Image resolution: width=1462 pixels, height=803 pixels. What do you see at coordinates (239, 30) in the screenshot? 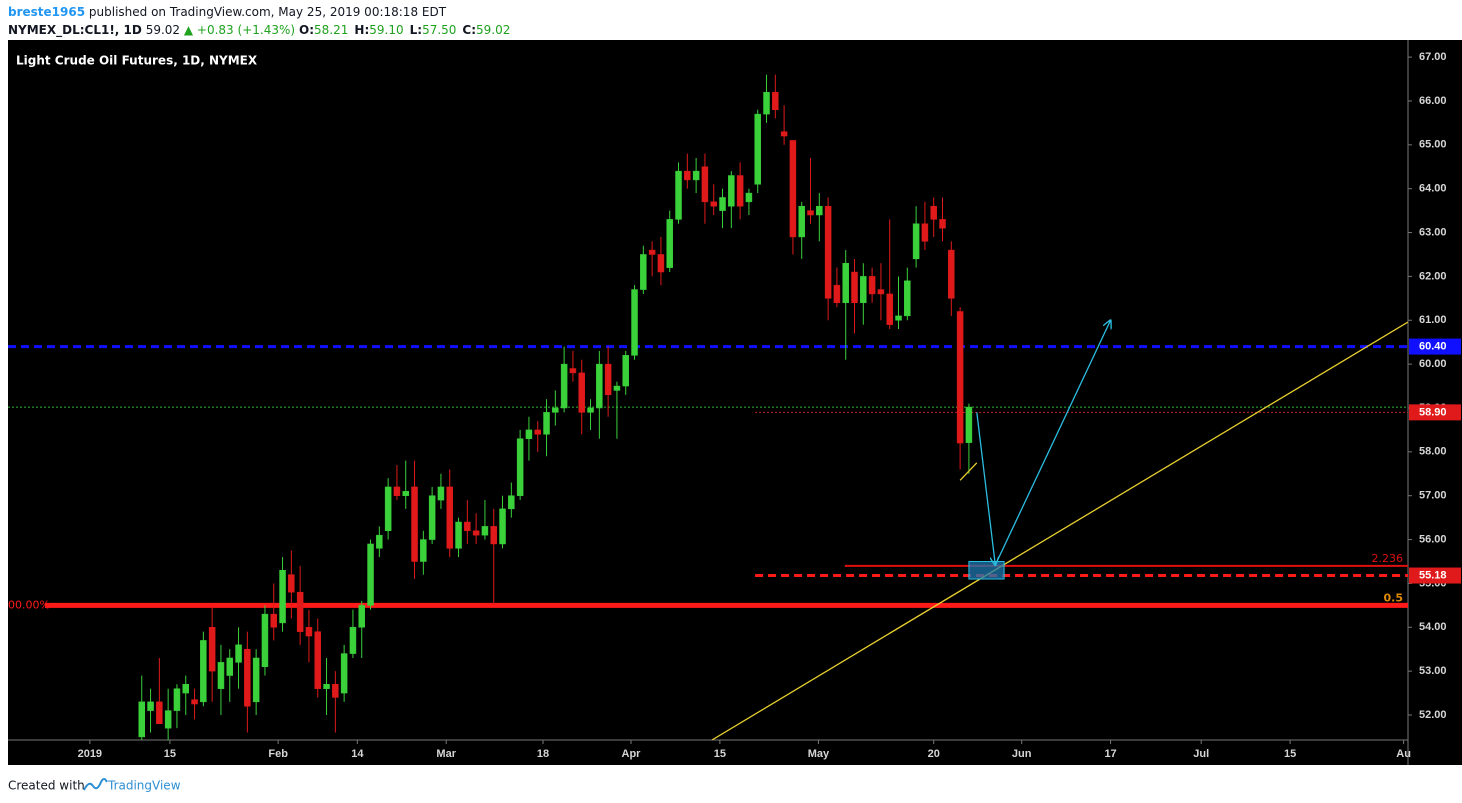
I see `change: ▲ +0.83 (+1.43%)` at bounding box center [239, 30].